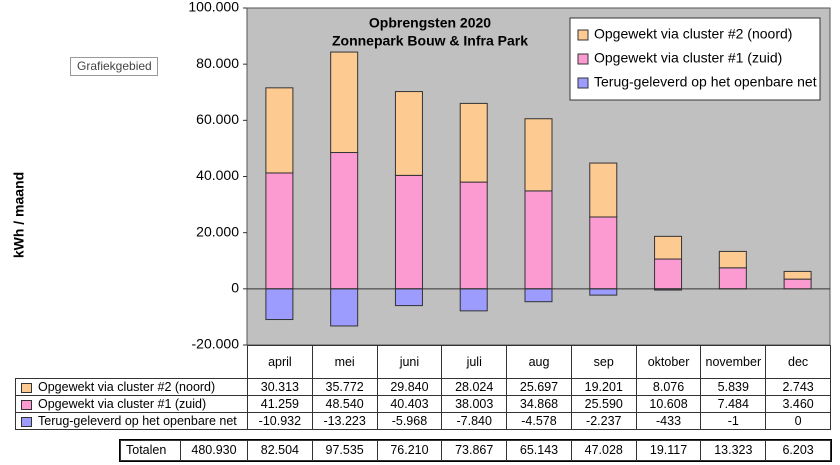  I want to click on table-value: 3.460, so click(798, 404).